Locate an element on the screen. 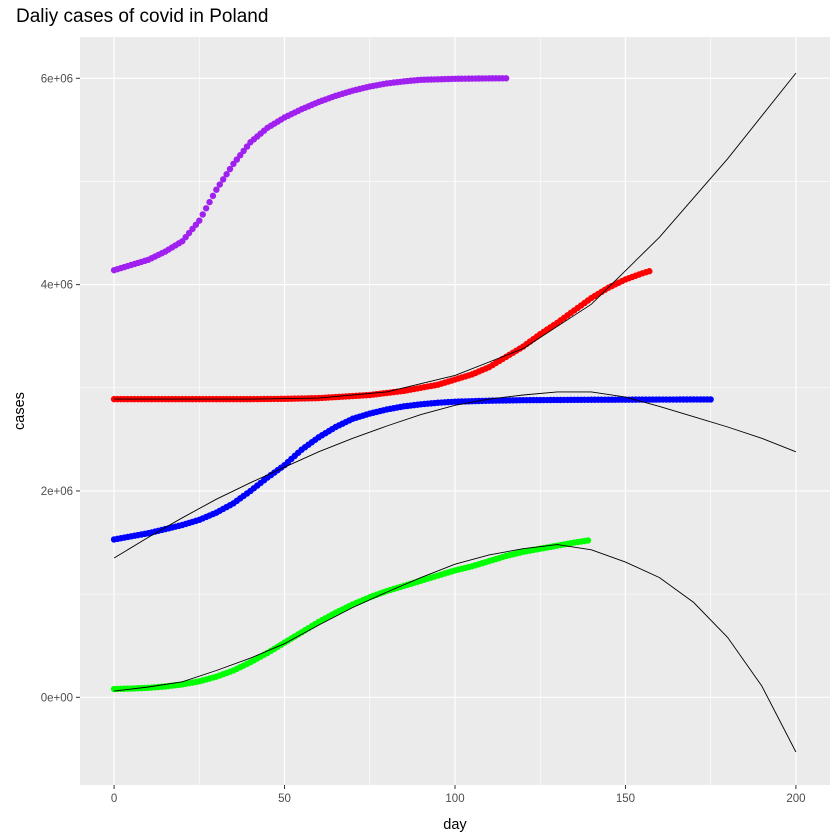  x-tick-label: 200 is located at coordinates (795, 799).